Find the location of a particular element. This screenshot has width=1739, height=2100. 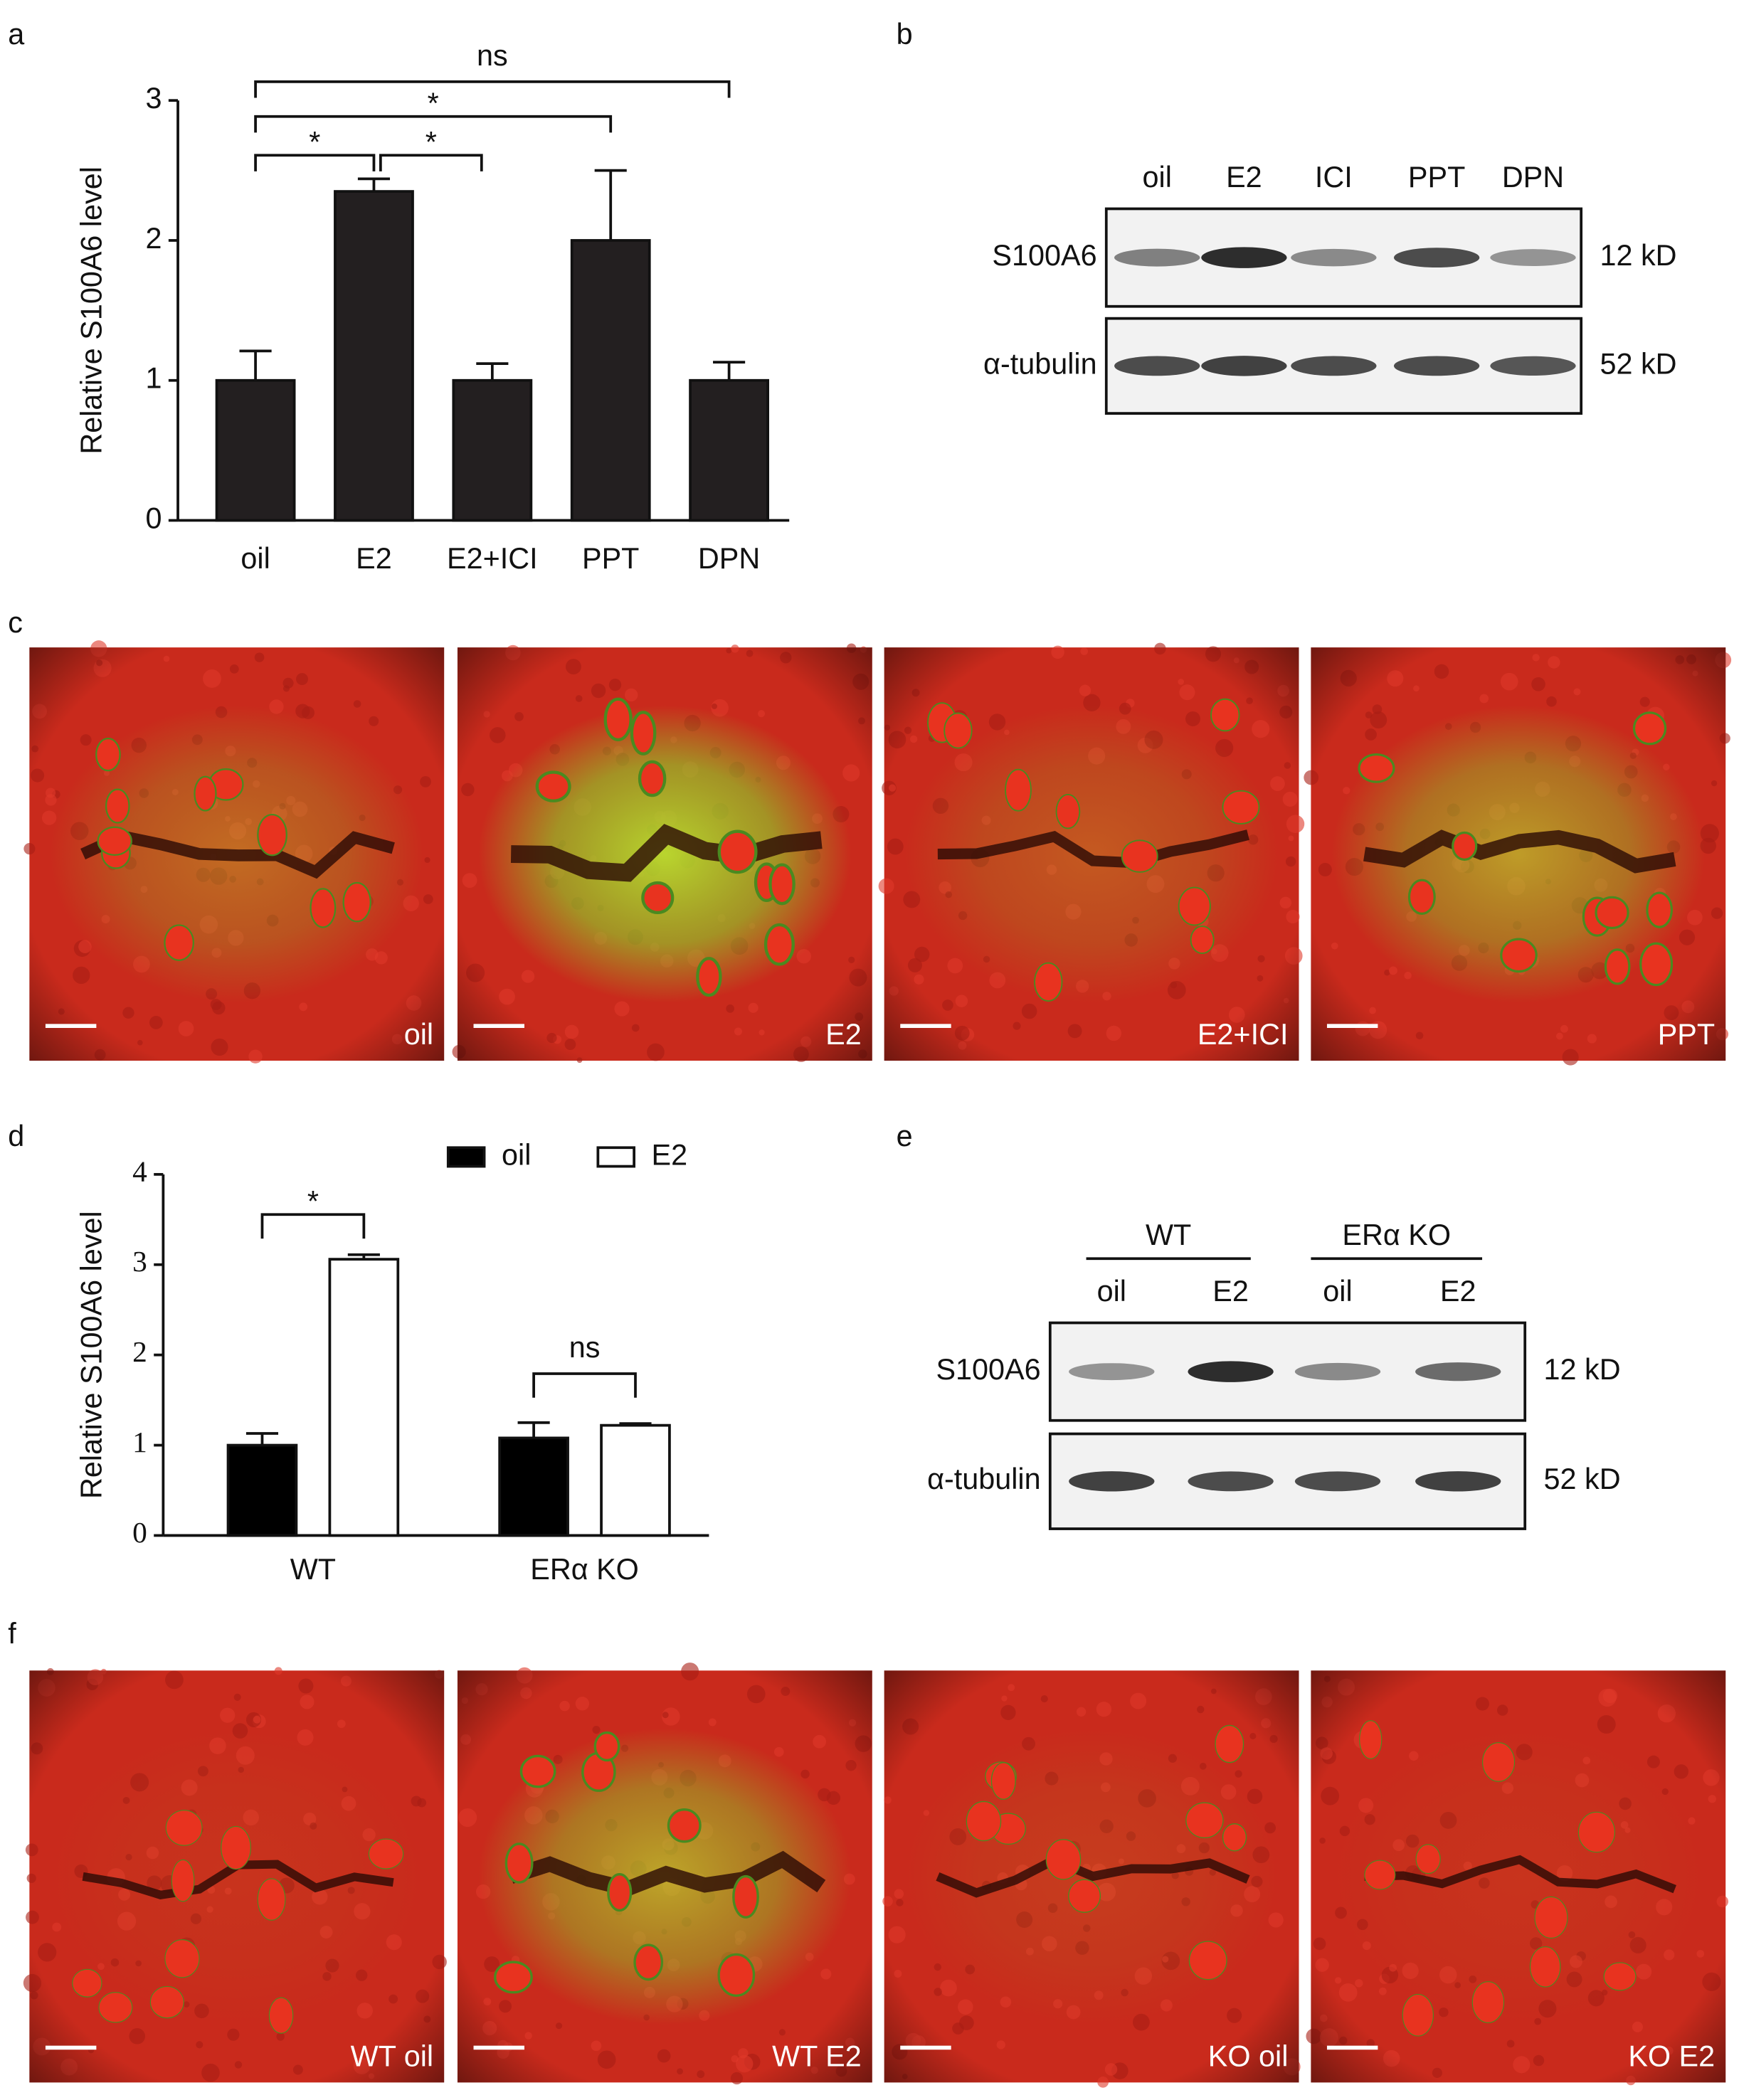

micrograph: oil is located at coordinates (234, 852).